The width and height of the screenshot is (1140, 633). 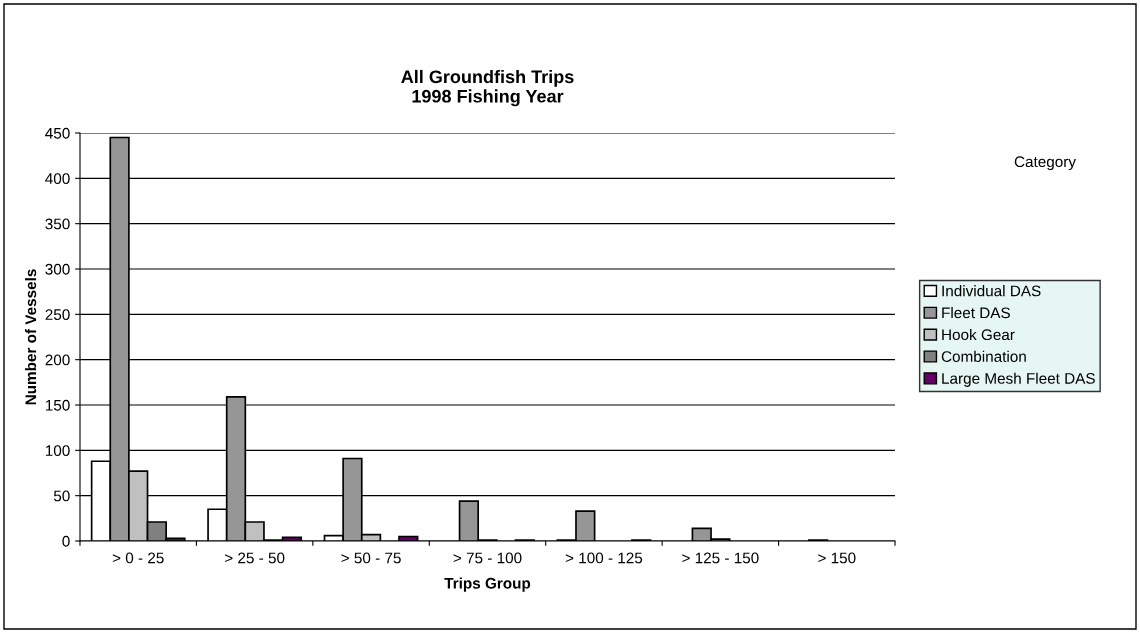 I want to click on y-tick-label: 100, so click(x=57, y=451).